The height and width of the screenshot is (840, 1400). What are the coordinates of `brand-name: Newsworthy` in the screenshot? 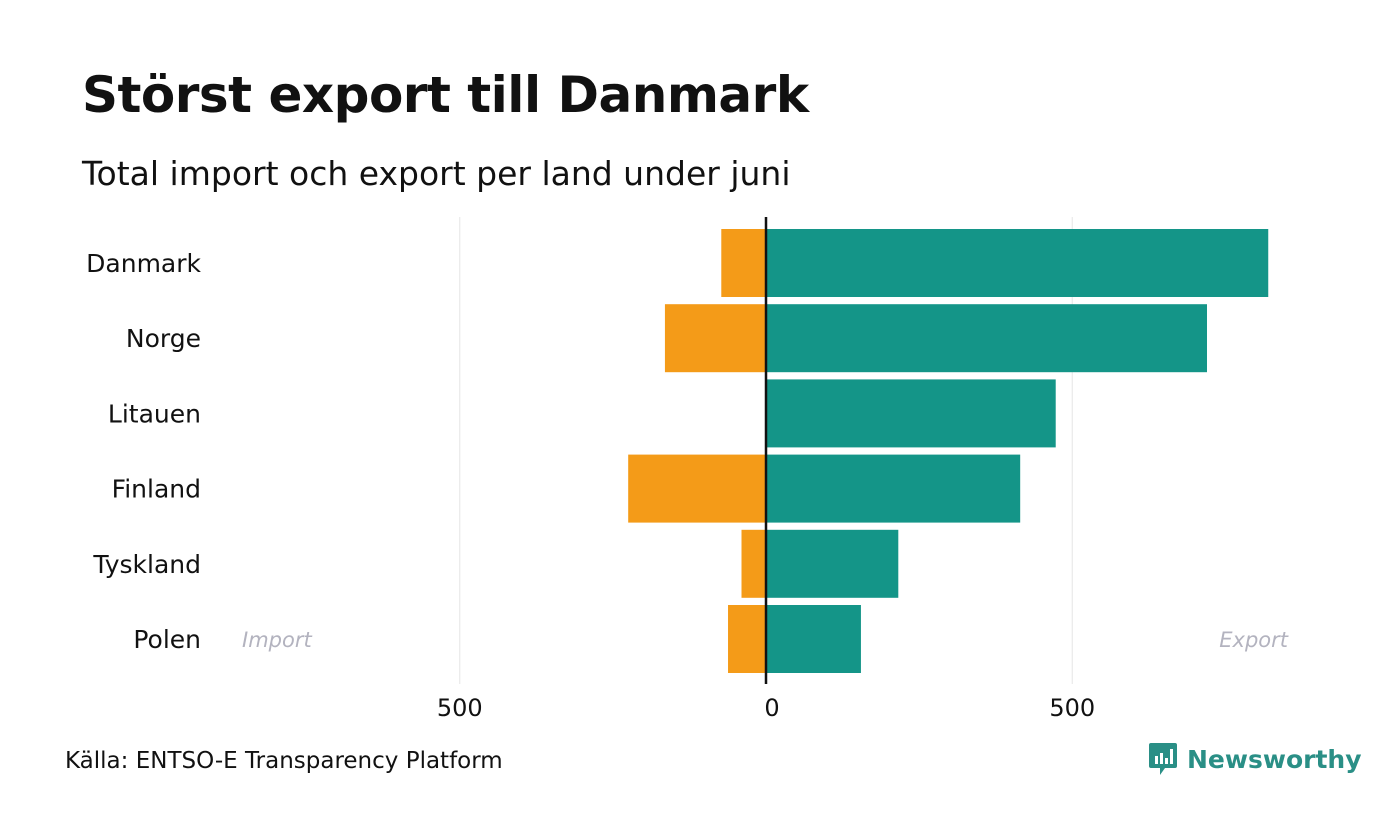 It's located at (1274, 759).